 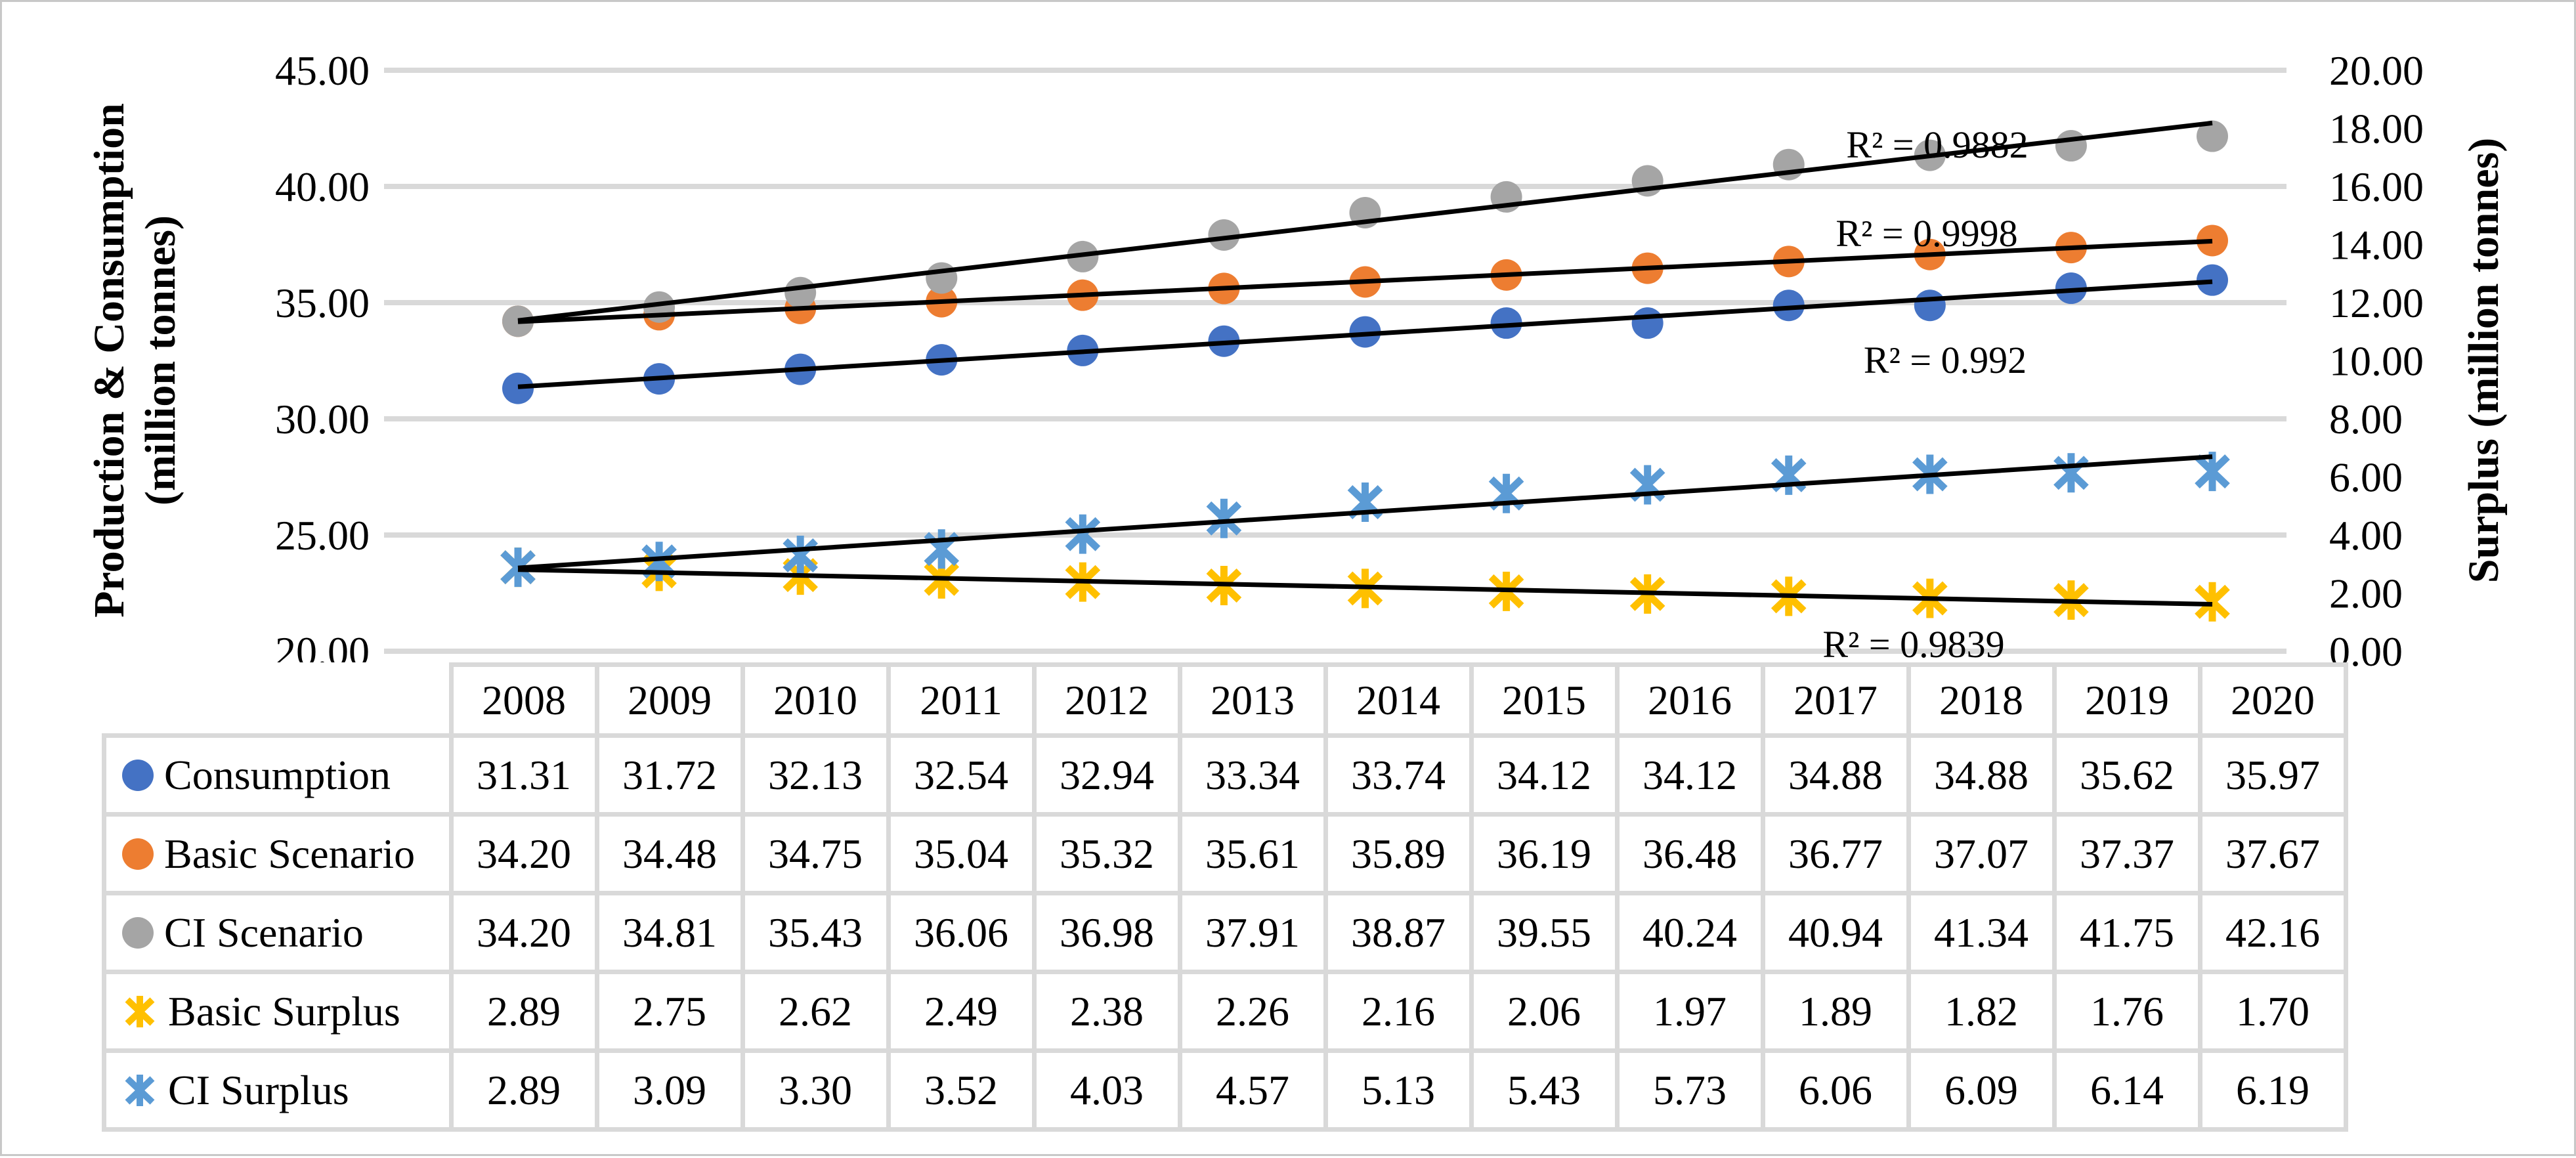 What do you see at coordinates (1835, 1011) in the screenshot?
I see `value-cell: 1.89` at bounding box center [1835, 1011].